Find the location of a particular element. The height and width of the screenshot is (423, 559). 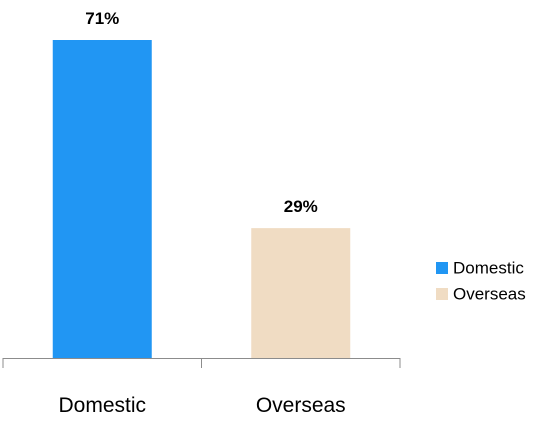

legend: Domestic Overseas is located at coordinates (481, 281).